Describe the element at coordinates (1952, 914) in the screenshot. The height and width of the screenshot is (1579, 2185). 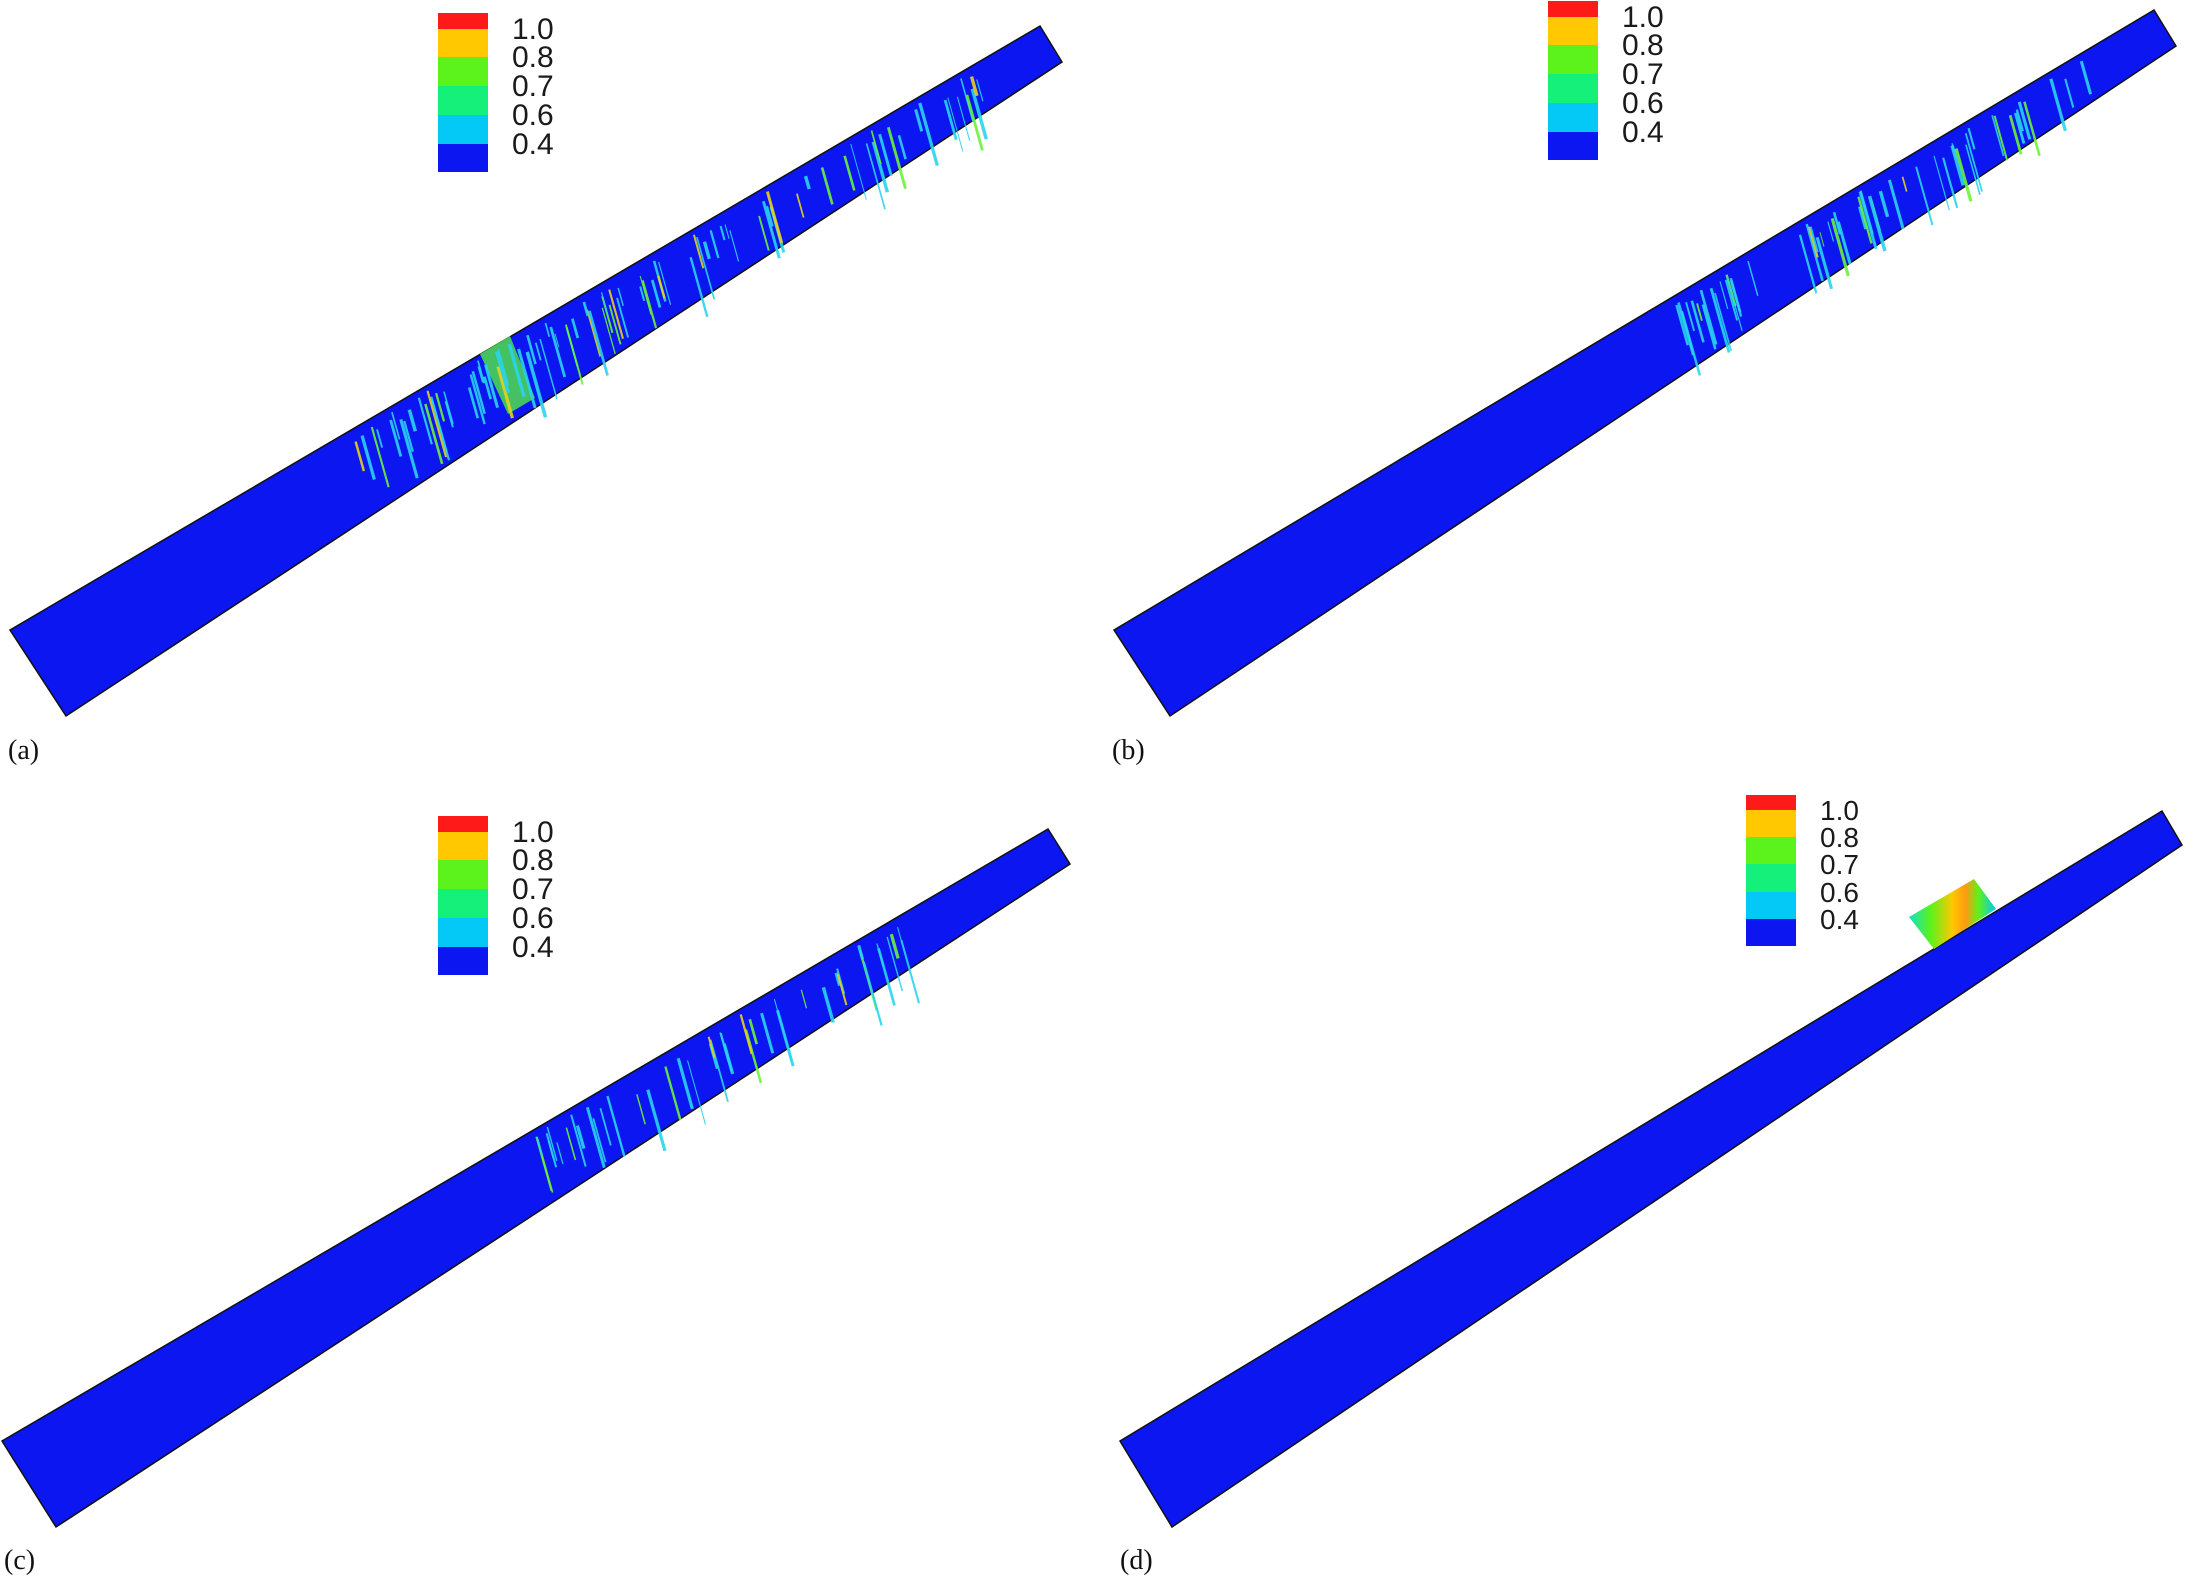
I see `hot-band-d` at that location.